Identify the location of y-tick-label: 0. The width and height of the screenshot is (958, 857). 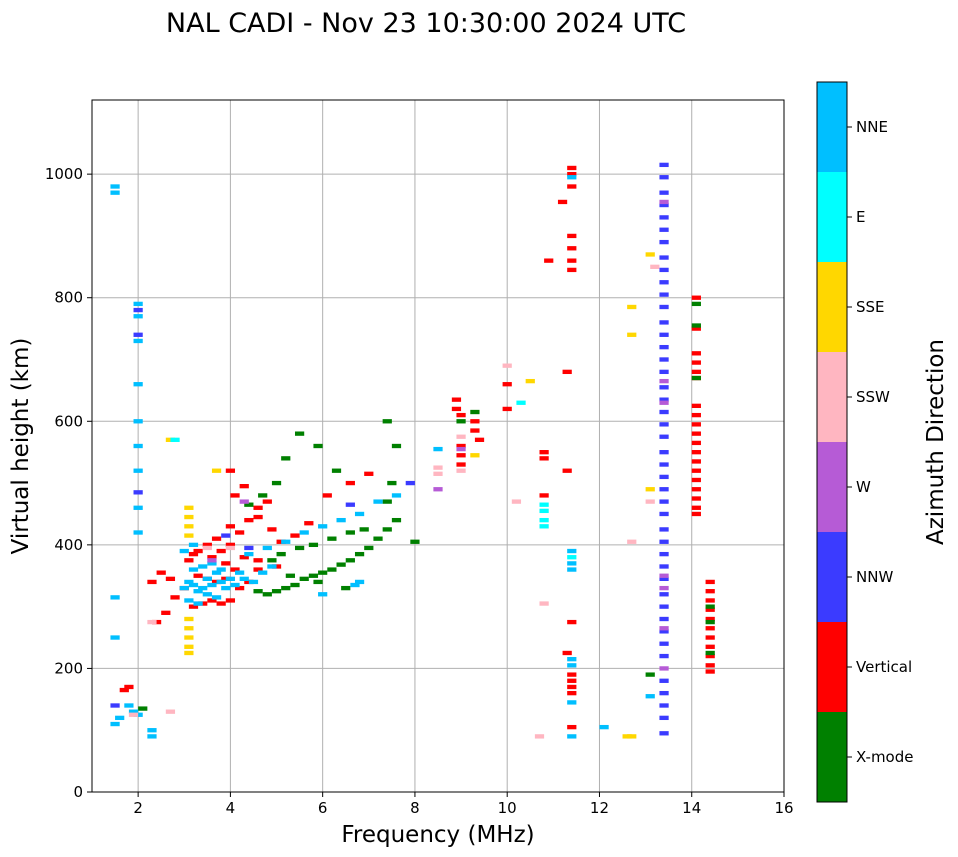
(78, 792).